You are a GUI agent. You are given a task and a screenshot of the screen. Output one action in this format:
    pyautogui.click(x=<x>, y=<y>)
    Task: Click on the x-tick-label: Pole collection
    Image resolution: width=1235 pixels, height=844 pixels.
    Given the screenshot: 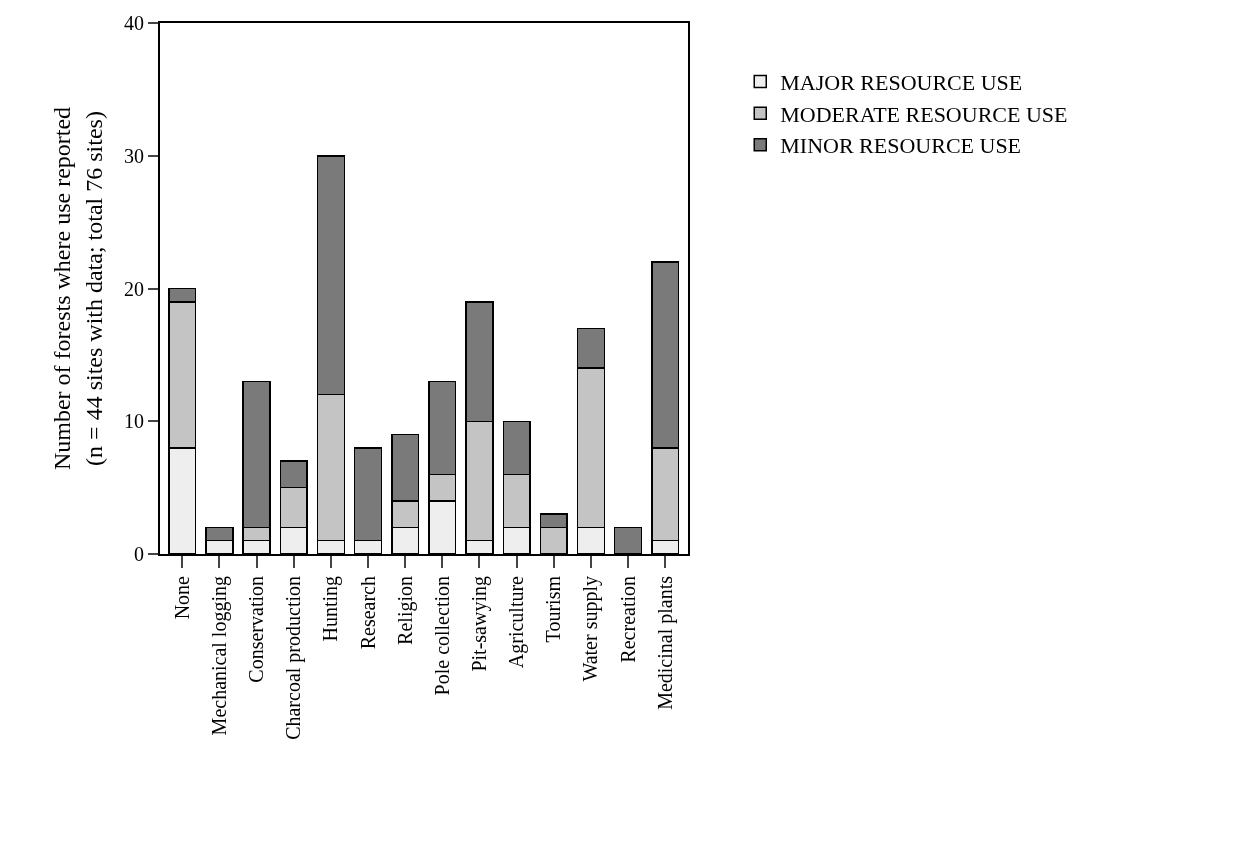 What is the action you would take?
    pyautogui.click(x=441, y=636)
    